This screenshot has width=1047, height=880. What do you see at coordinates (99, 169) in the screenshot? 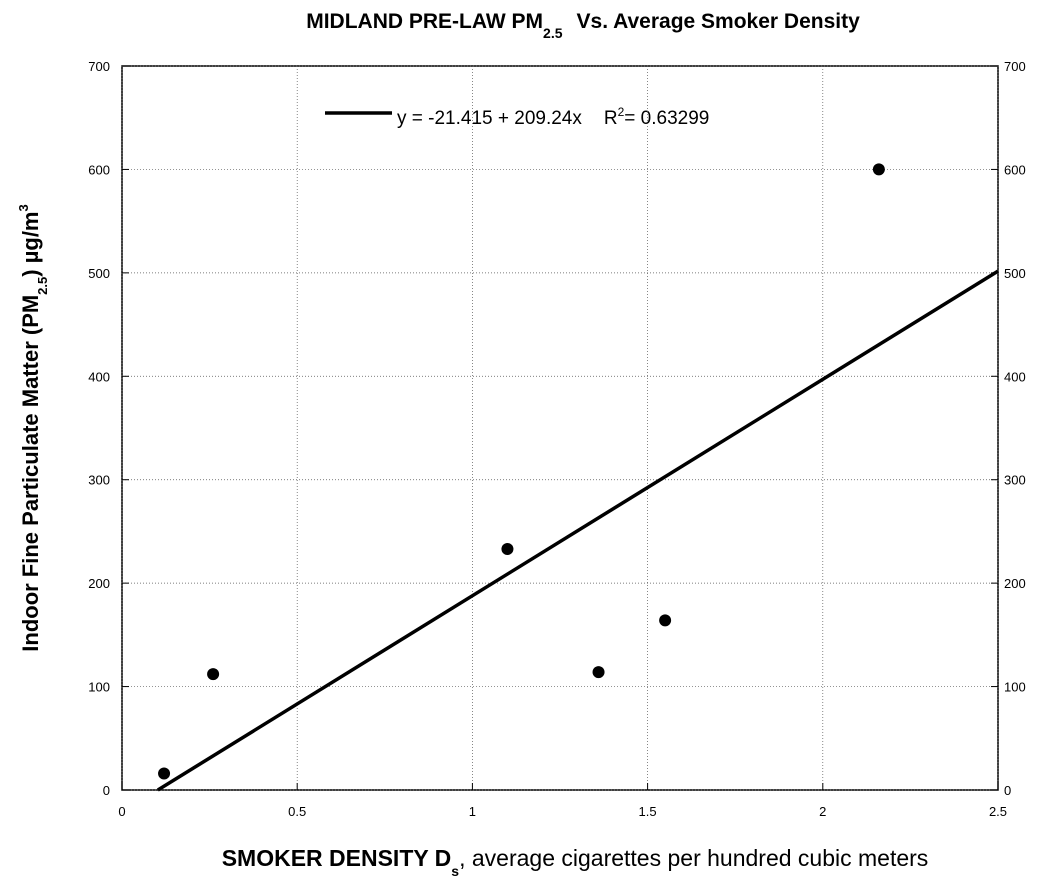
I see `y-tick-label: 600` at bounding box center [99, 169].